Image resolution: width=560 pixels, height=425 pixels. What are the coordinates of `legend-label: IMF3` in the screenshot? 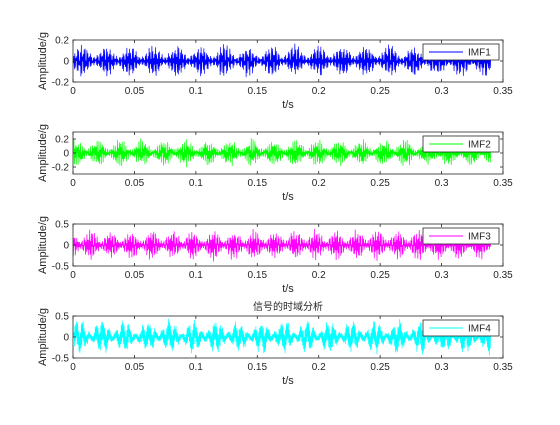 It's located at (479, 237).